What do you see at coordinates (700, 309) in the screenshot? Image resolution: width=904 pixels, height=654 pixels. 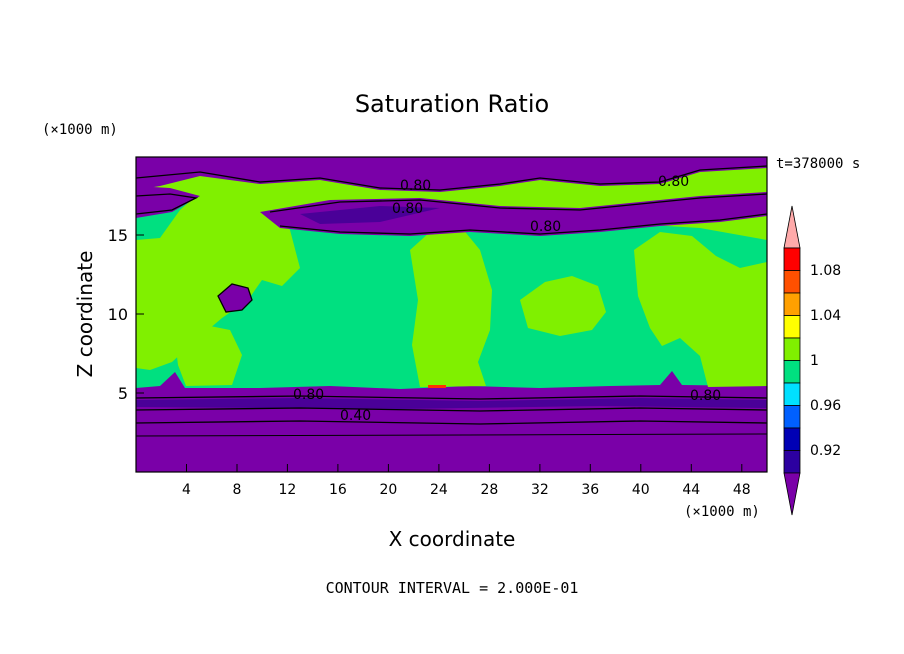 I see `green-region-right` at bounding box center [700, 309].